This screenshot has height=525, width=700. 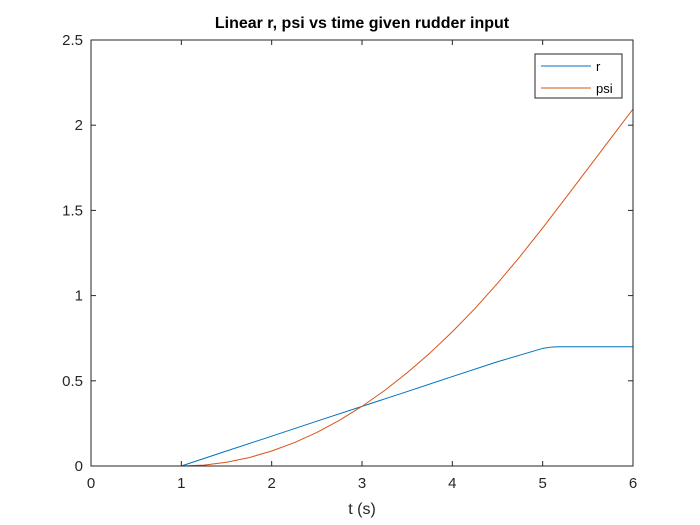 What do you see at coordinates (362, 483) in the screenshot?
I see `x-tick-label: 3` at bounding box center [362, 483].